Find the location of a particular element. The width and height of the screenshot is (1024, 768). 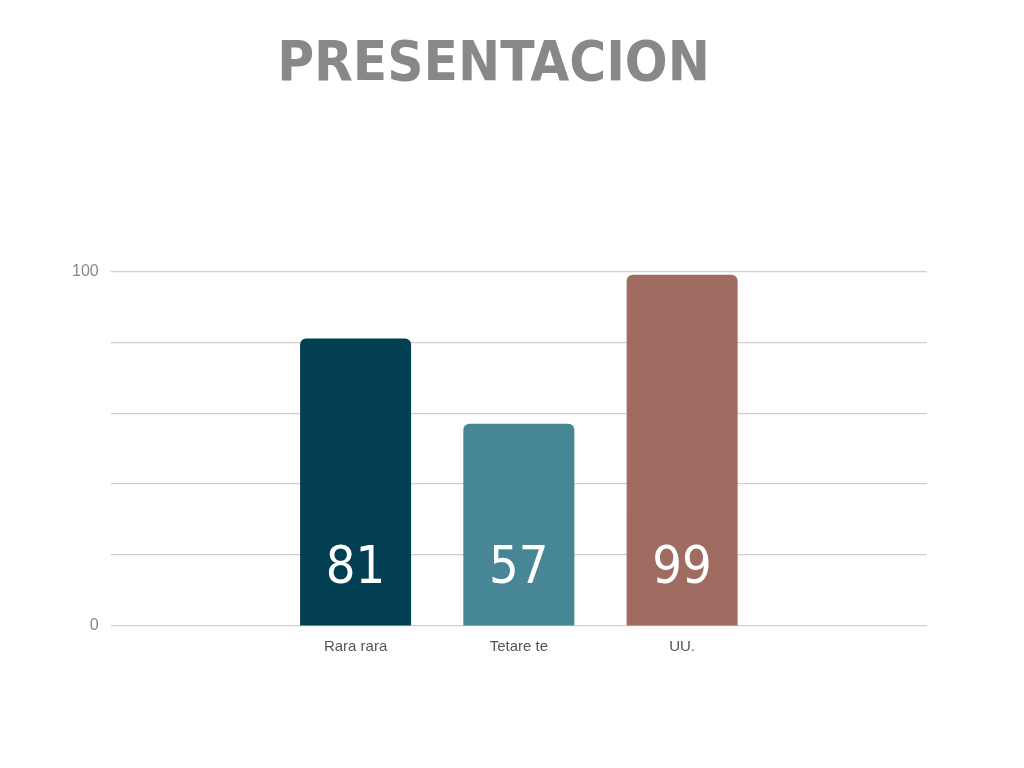

x-tick-label: UU. is located at coordinates (682, 646).